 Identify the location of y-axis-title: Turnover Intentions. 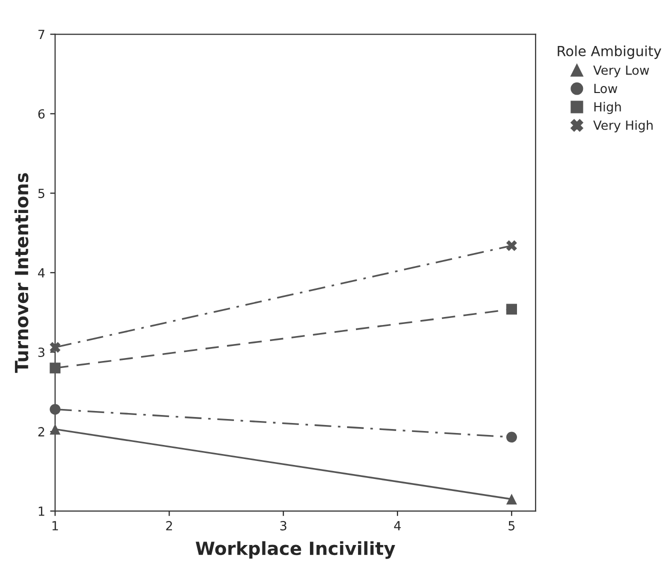
(21, 273).